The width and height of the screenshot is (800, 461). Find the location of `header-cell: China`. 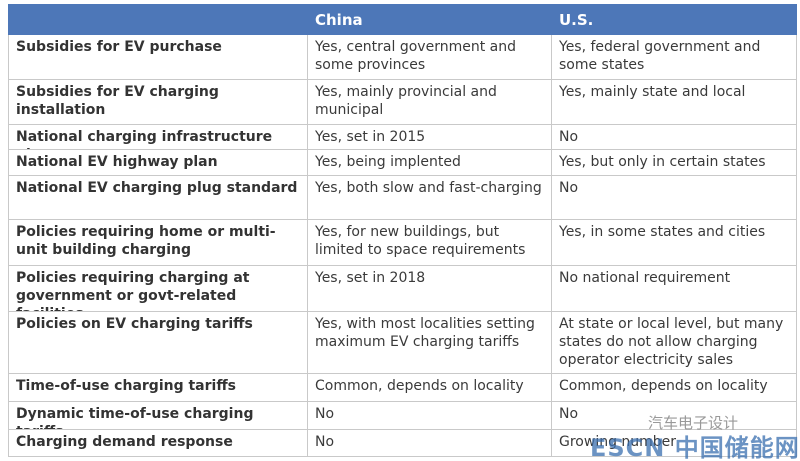

header-cell: China is located at coordinates (430, 19).